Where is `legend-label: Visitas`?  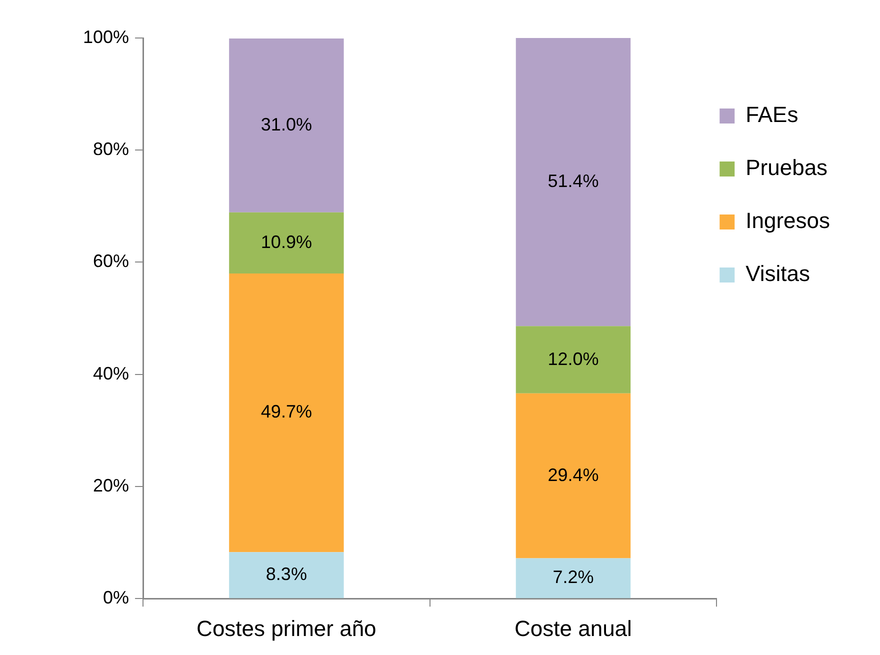 legend-label: Visitas is located at coordinates (778, 273).